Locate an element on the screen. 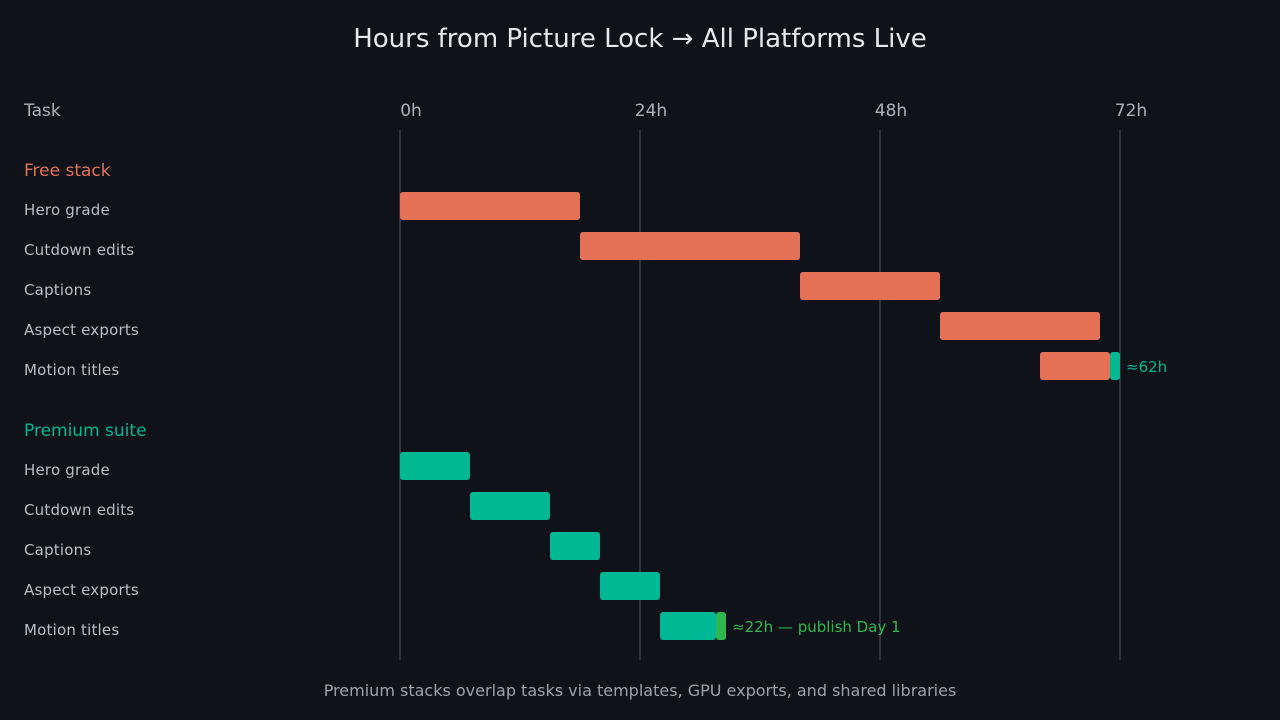 Image resolution: width=1280 pixels, height=720 pixels. group-label: Premium suite is located at coordinates (85, 431).